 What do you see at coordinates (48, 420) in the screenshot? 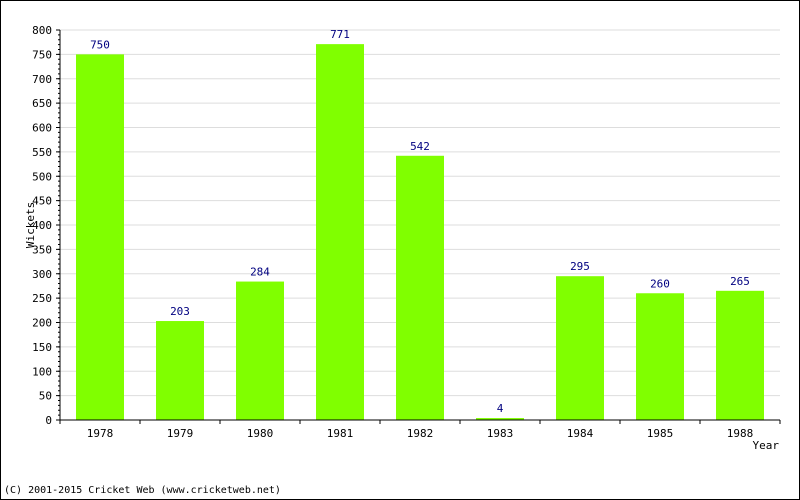
I see `y-tick-label: 0` at bounding box center [48, 420].